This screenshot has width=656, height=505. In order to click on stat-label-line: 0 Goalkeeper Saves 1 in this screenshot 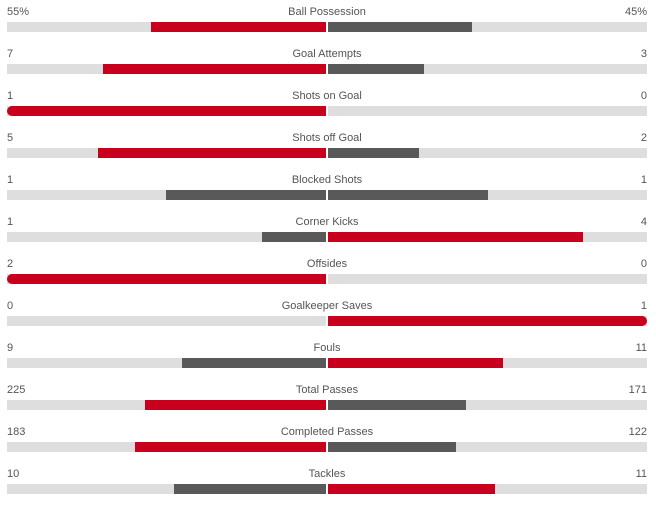, I will do `click(327, 306)`.